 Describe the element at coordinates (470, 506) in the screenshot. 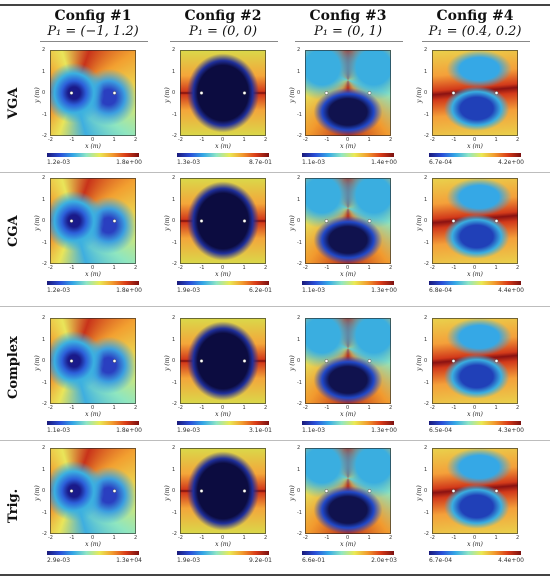

I see `heatmap-panel: -2 -1 0 1 2 -2 -1 0 1 2 x (m) y (m) 6.7e-04 4.4e+00` at that location.